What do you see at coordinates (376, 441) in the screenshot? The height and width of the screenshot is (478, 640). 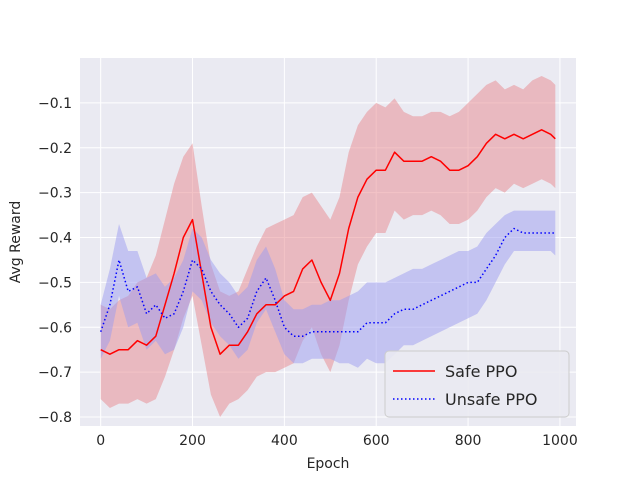 I see `x-tick-label: 600` at bounding box center [376, 441].